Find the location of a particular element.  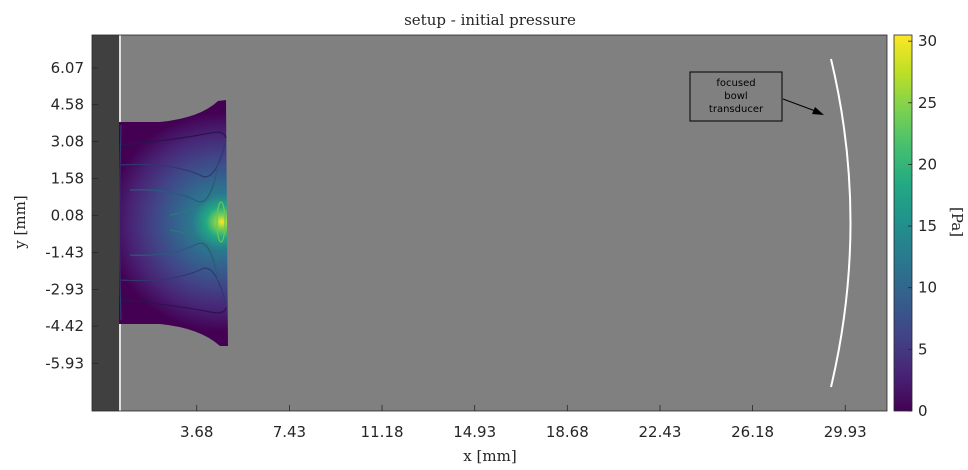

x-axis-ticks: 3.68 7.43 11.18 14.93 18.68 22.43 26.18 29.93 is located at coordinates (523, 423).